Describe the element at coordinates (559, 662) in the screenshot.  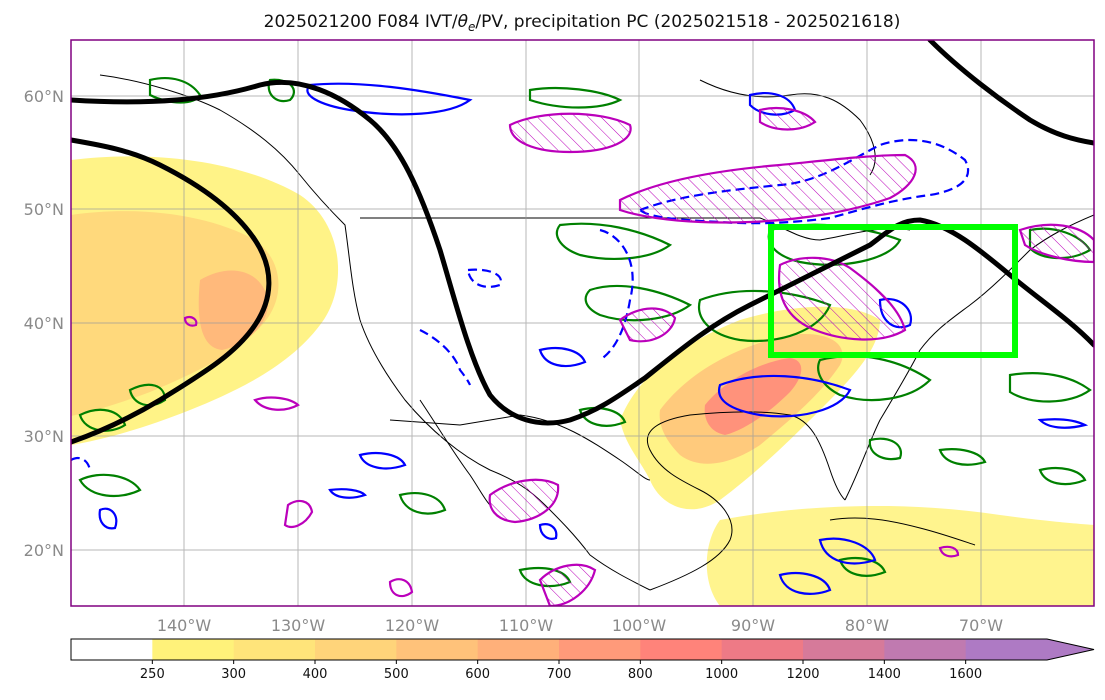
I see `colorbar-ticks` at that location.